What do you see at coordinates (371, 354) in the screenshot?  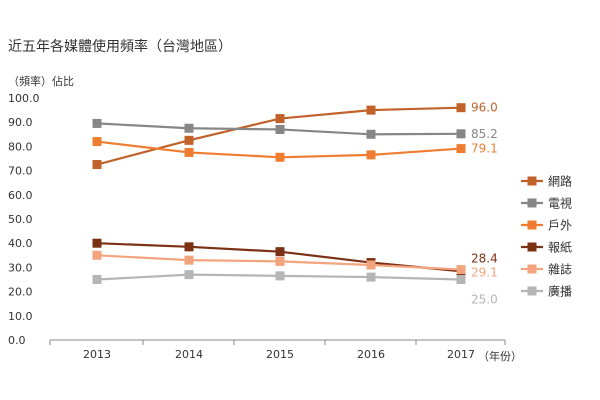 I see `x-tick-label: 2016` at bounding box center [371, 354].